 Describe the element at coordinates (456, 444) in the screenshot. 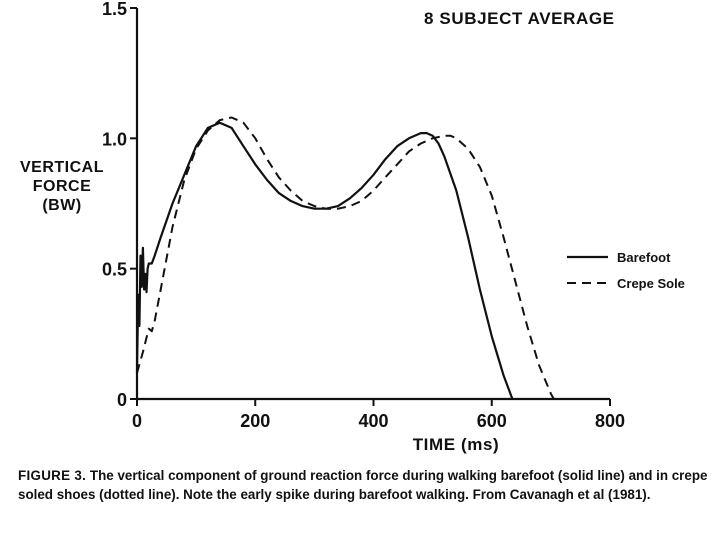

I see `x-axis-label: TIME (ms)` at that location.